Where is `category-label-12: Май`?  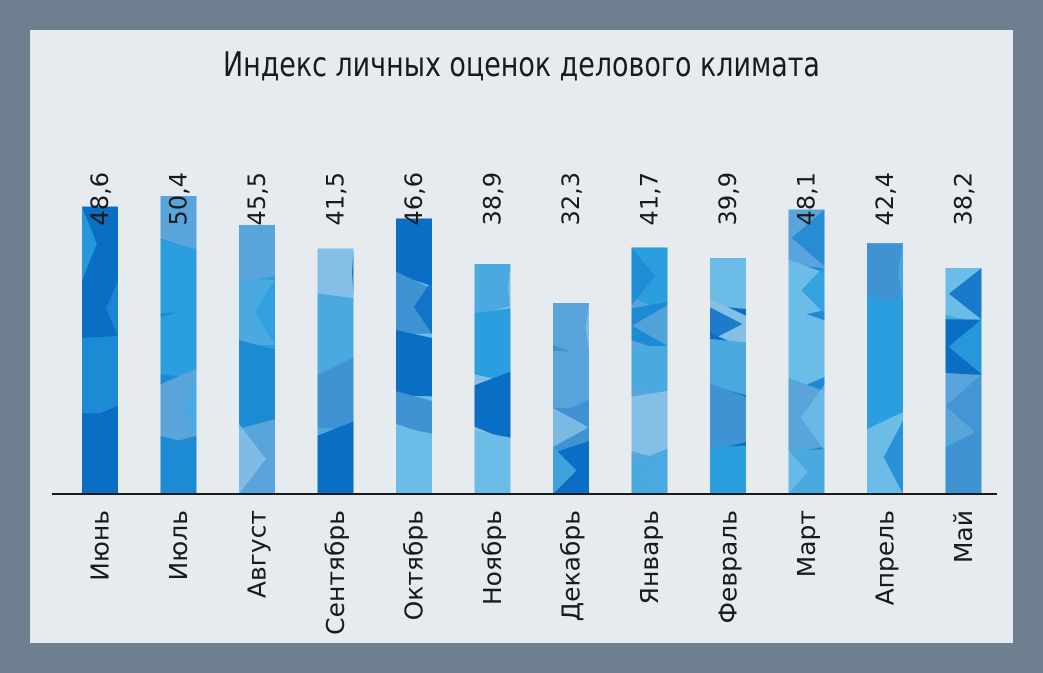
category-label-12: Май is located at coordinates (963, 536).